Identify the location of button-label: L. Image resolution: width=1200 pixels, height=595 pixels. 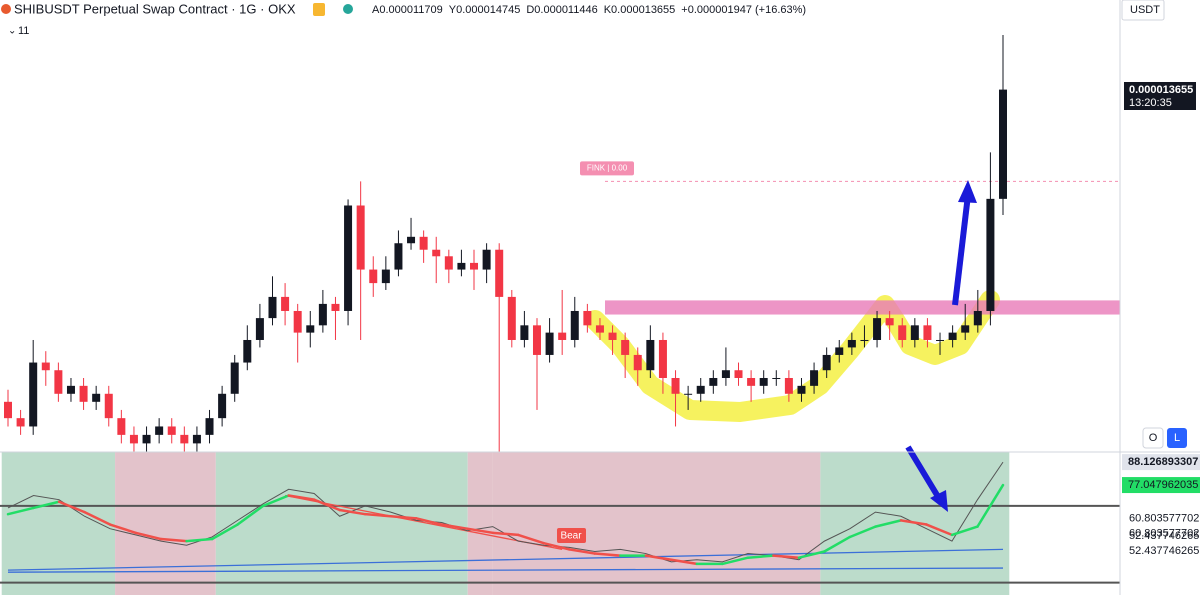
(1177, 438).